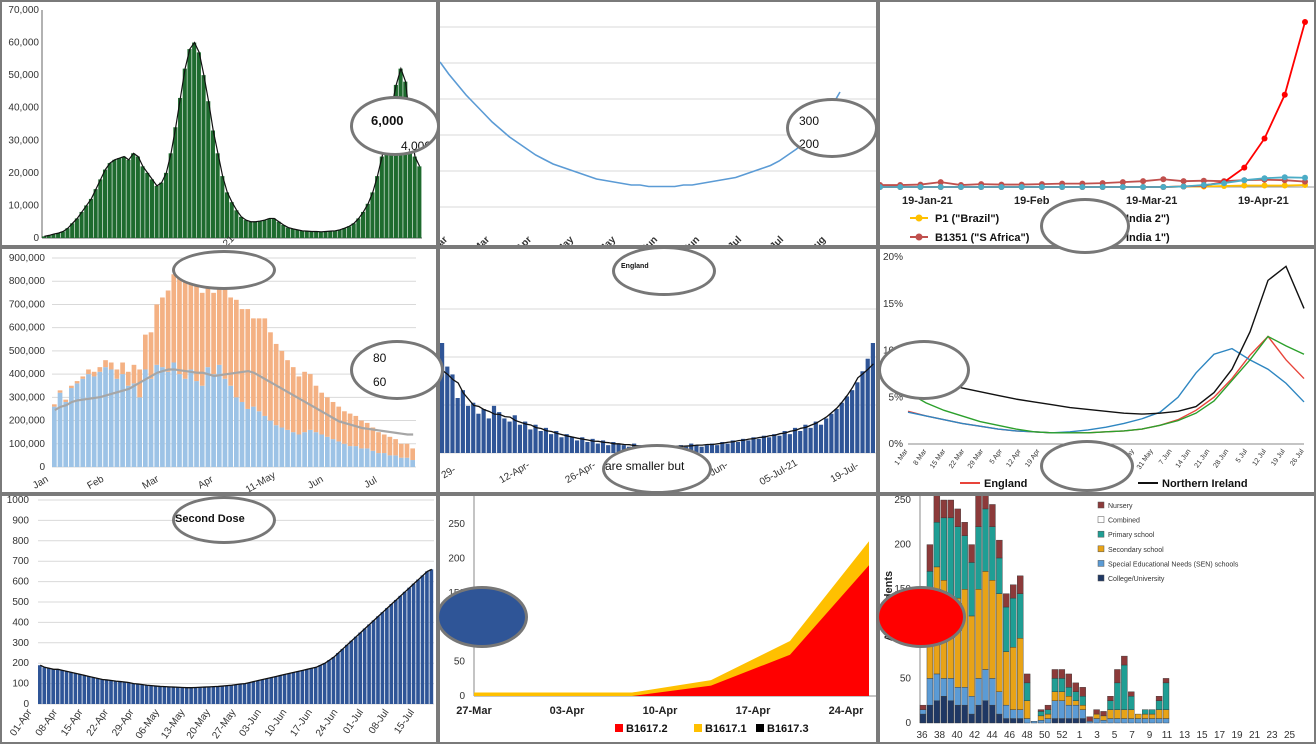 This screenshot has height=744, width=1316. Describe the element at coordinates (608, 239) in the screenshot. I see `p2-xtick: May` at that location.